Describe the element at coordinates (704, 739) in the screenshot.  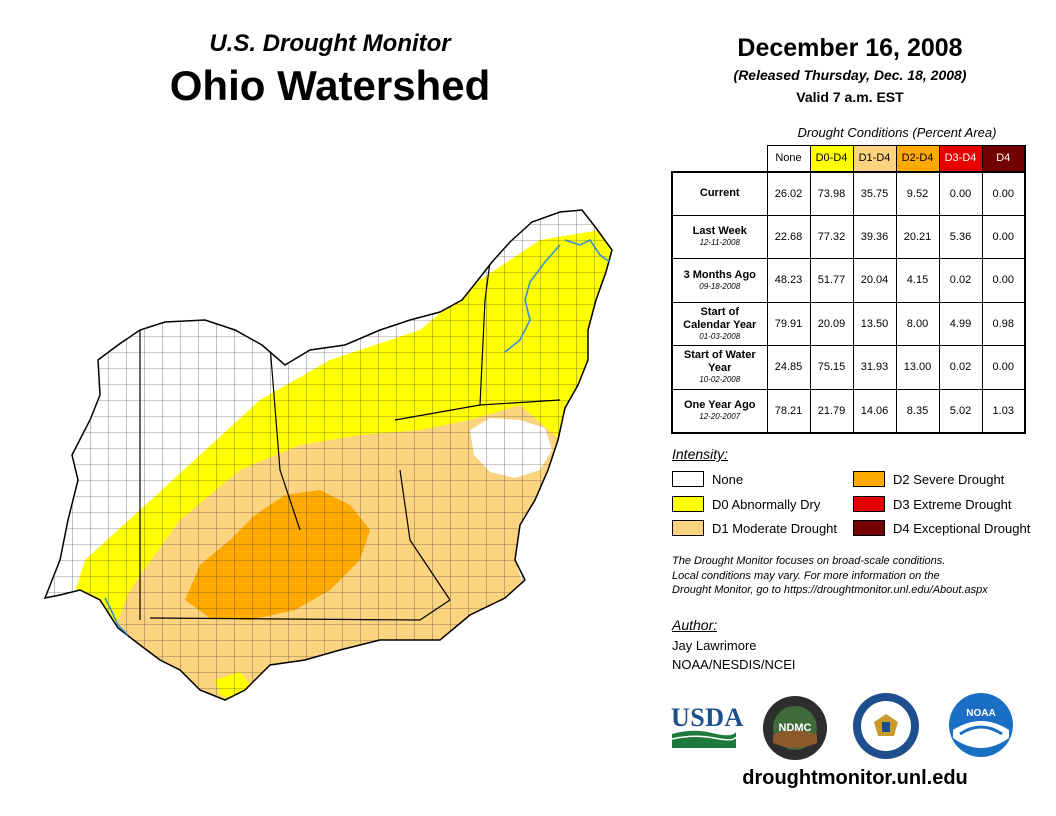
I see `usda-hills-icon` at that location.